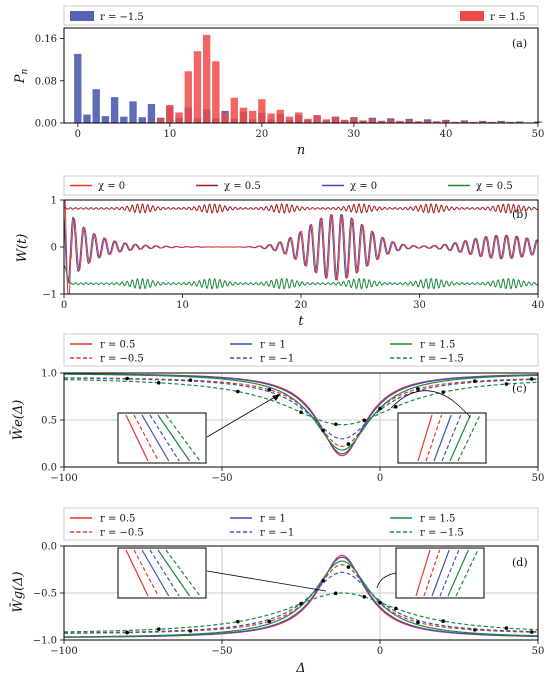  I want to click on xlabel-a: n, so click(301, 150).